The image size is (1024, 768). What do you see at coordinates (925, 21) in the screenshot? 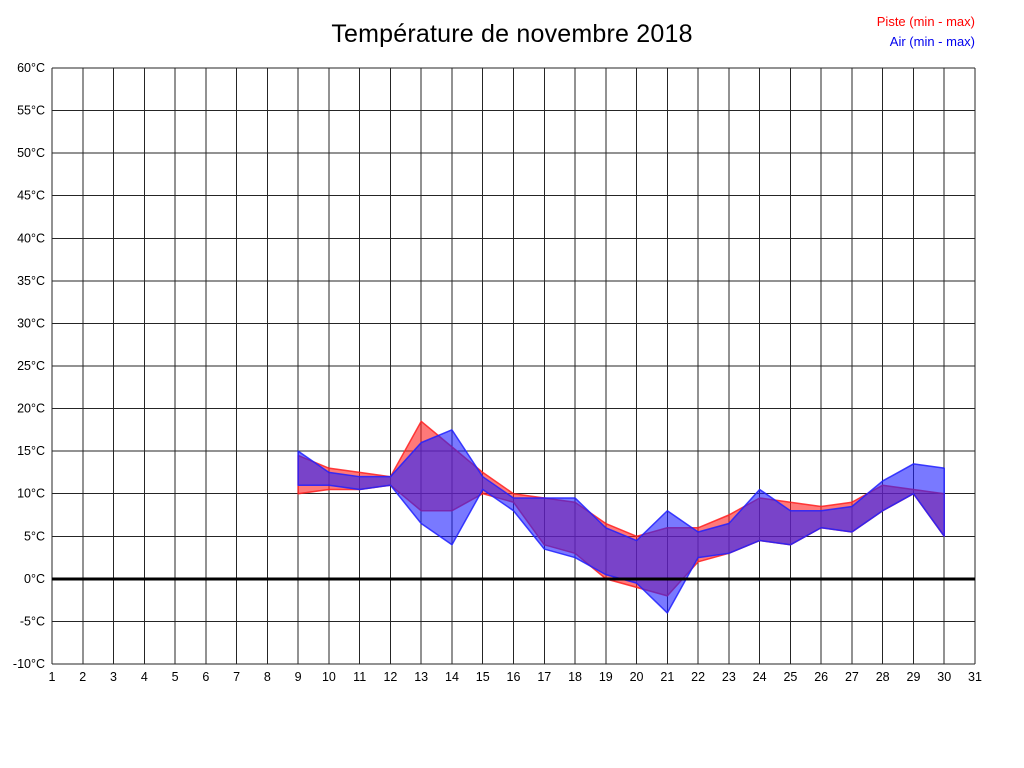
I see `legend-piste-label: Piste (min - max)` at bounding box center [925, 21].